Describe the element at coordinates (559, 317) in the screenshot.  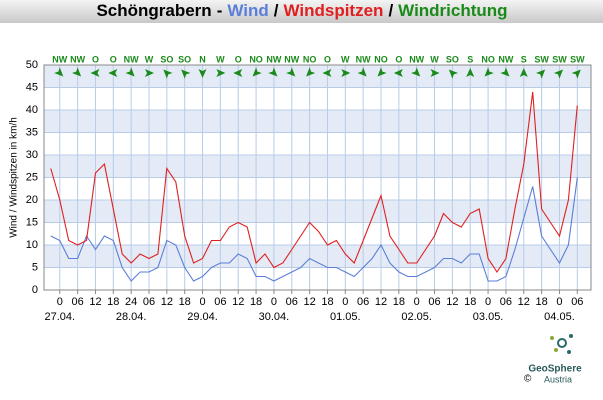
I see `date-label: 04.05.` at that location.